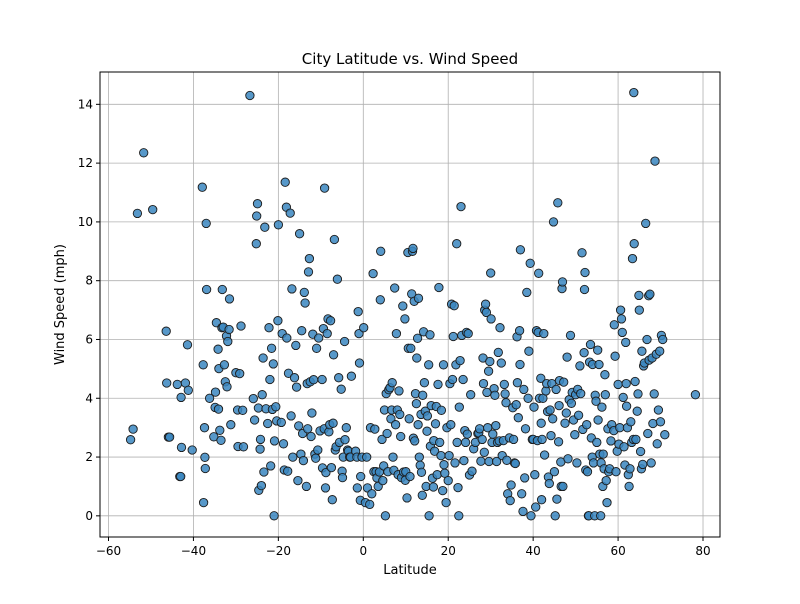 This screenshot has width=800, height=604. Describe the element at coordinates (193, 551) in the screenshot. I see `x-tick-label: −40` at that location.